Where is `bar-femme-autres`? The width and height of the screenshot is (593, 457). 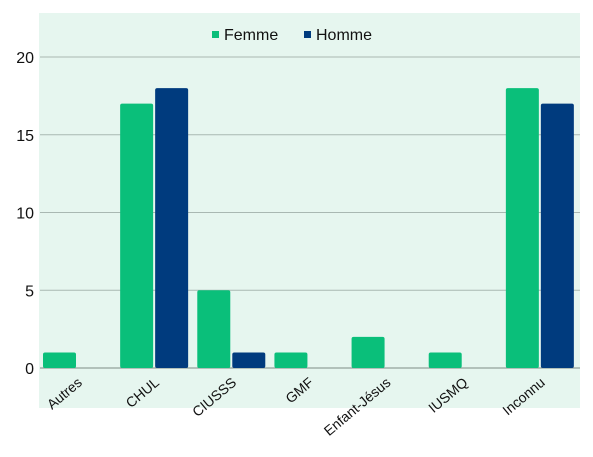 bar-femme-autres is located at coordinates (59, 360).